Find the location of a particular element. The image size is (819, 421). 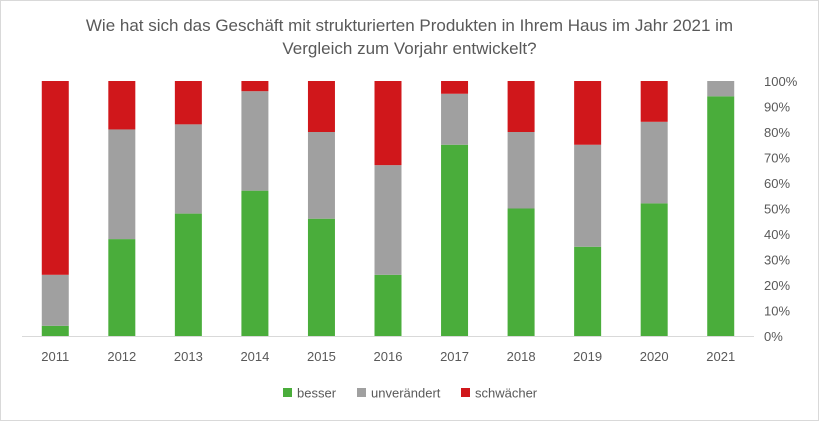

x-tick-label: 2021 is located at coordinates (720, 356).